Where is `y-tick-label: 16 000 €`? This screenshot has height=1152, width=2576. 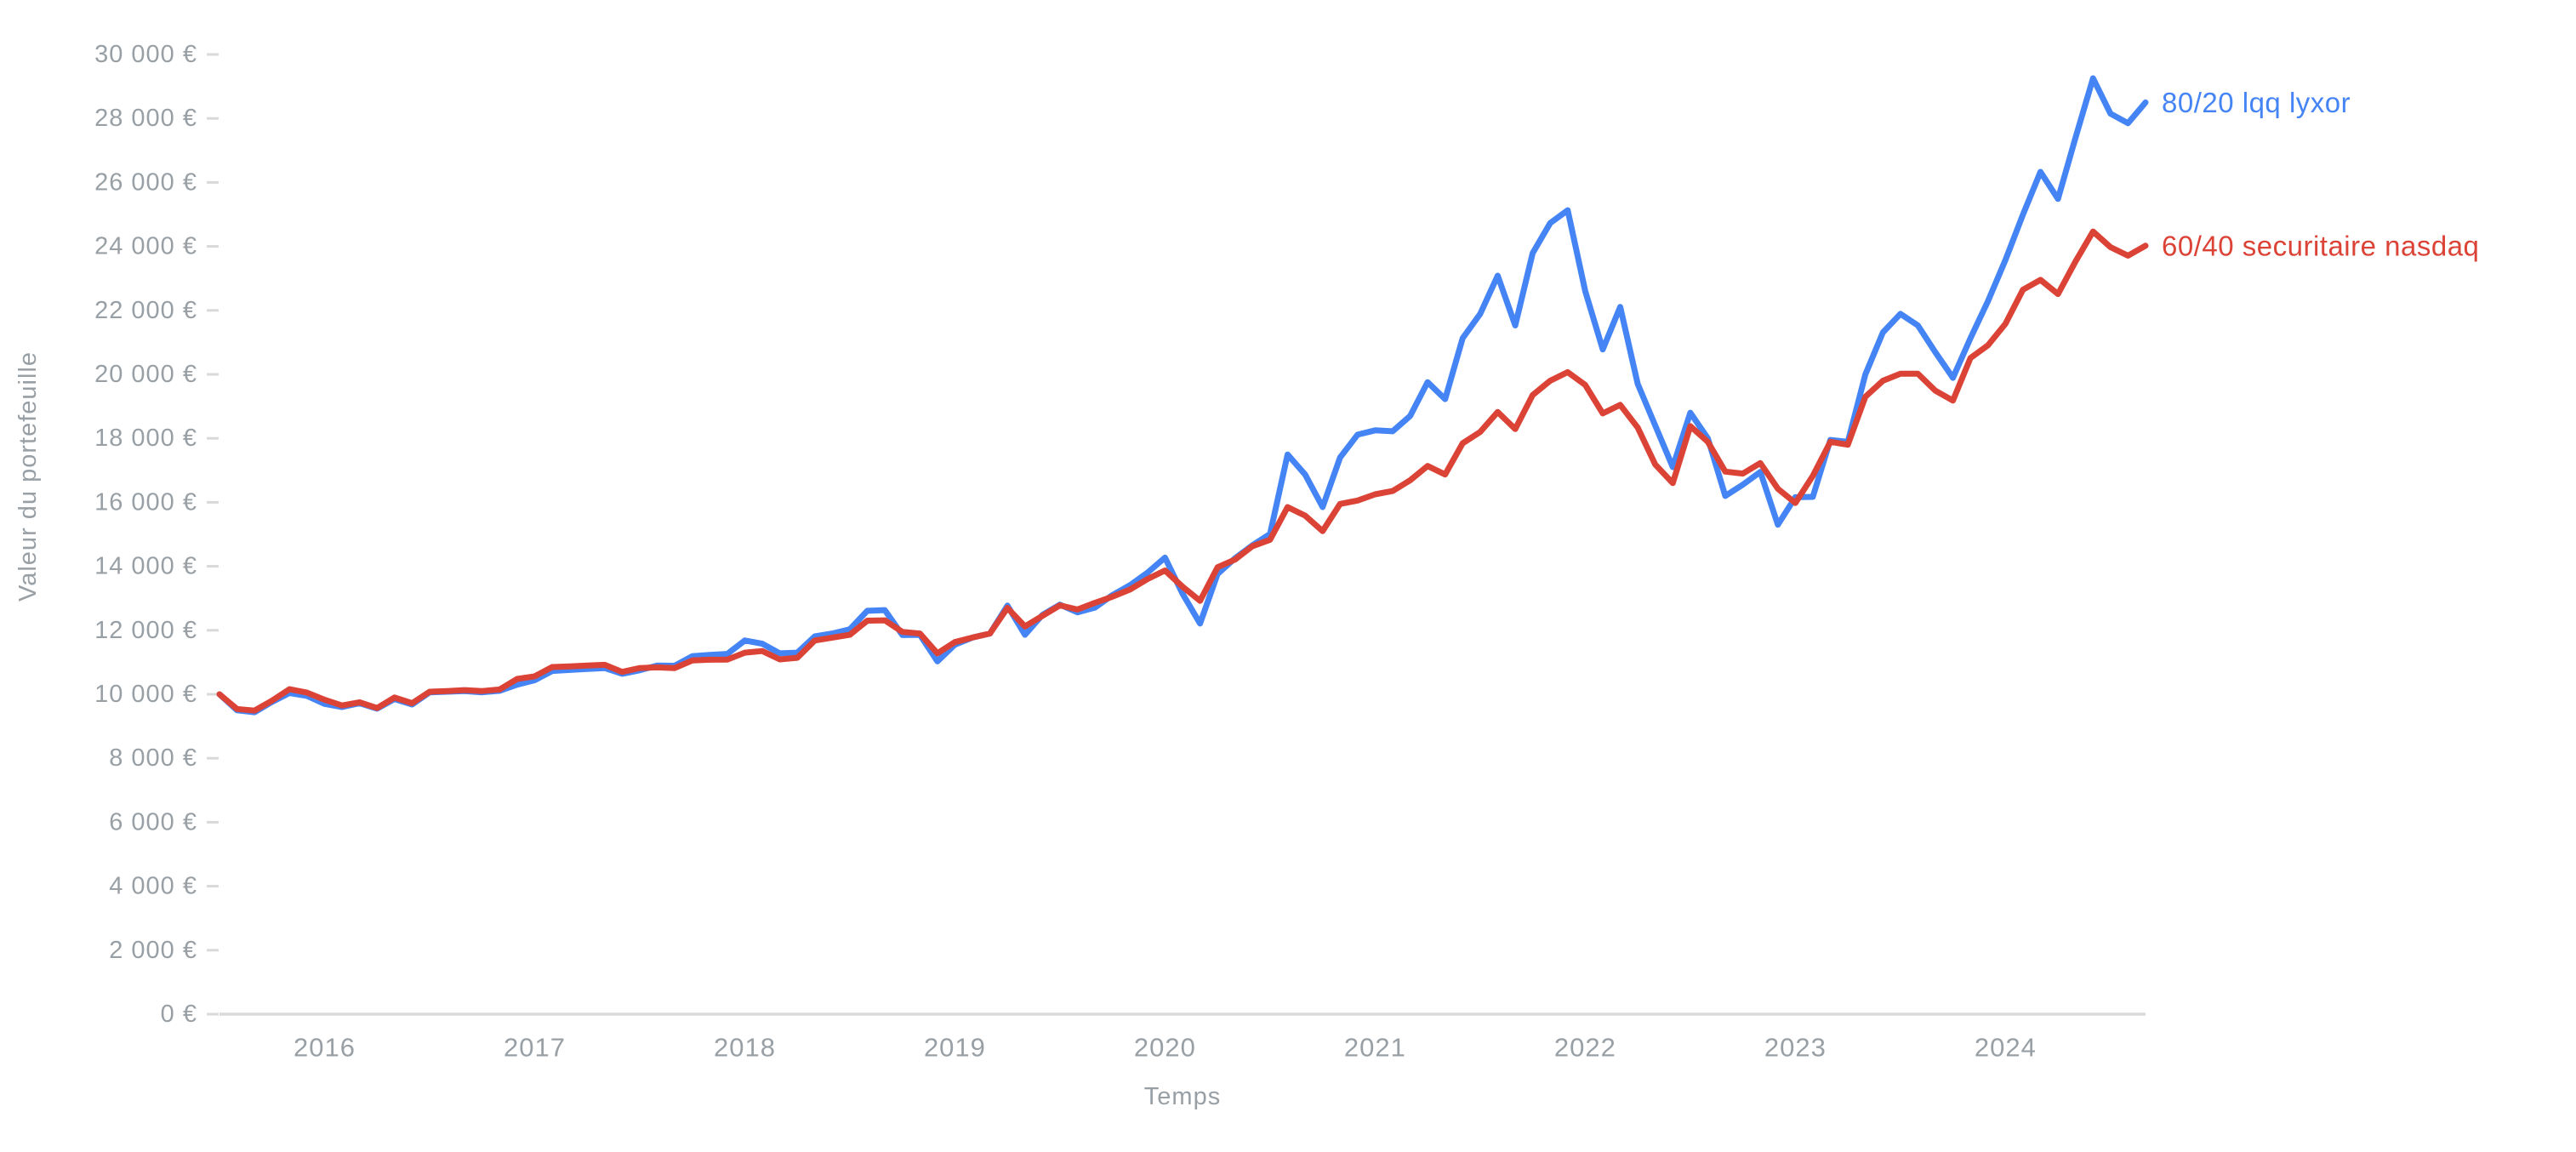 y-tick-label: 16 000 € is located at coordinates (145, 502).